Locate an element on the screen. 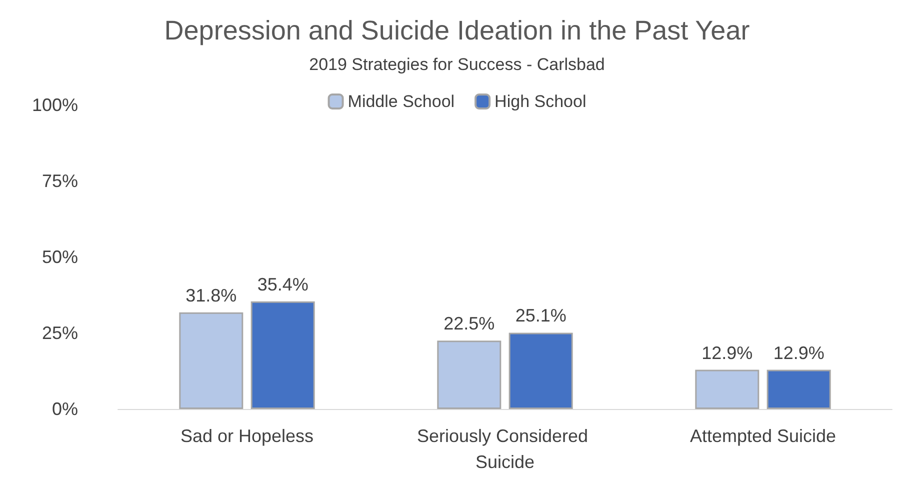 This screenshot has width=914, height=496. y-tick-label: 100% is located at coordinates (55, 105).